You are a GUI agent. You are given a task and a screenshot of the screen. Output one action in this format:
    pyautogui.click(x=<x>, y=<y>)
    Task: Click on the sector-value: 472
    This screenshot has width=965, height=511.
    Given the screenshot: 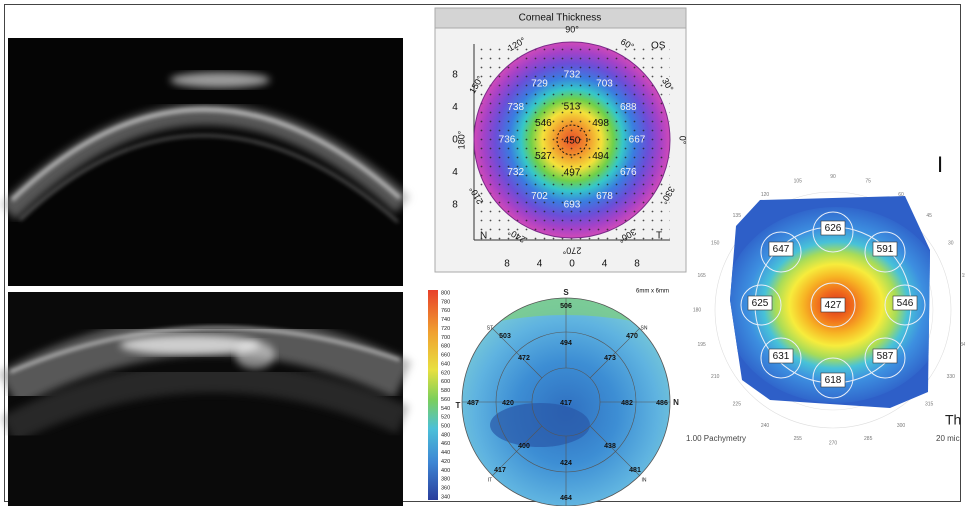 What is the action you would take?
    pyautogui.click(x=524, y=358)
    